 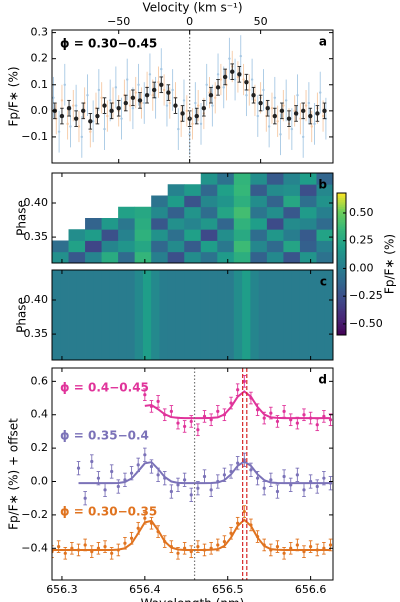 What do you see at coordinates (390, 264) in the screenshot?
I see `colorbar-label: Fp/F∗ (%)` at bounding box center [390, 264].